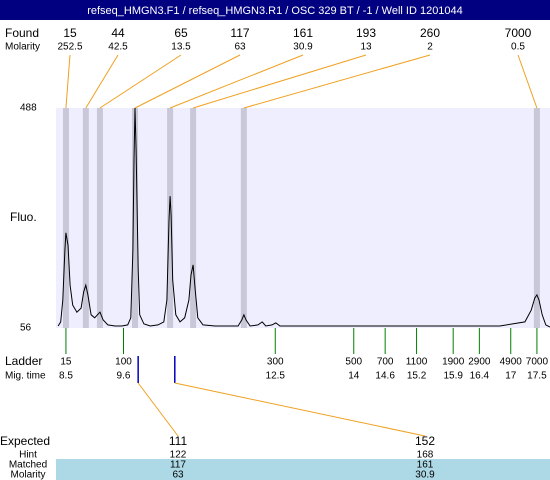 The height and width of the screenshot is (480, 550). Describe the element at coordinates (123, 362) in the screenshot. I see `ladder-size: 100` at that location.